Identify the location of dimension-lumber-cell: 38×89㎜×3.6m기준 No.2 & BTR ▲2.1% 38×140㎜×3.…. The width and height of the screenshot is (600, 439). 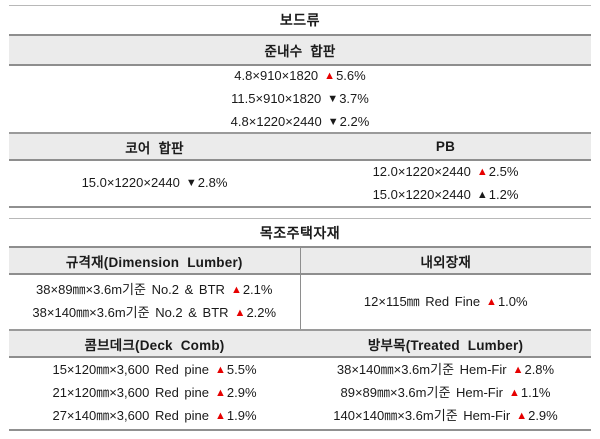
(155, 302).